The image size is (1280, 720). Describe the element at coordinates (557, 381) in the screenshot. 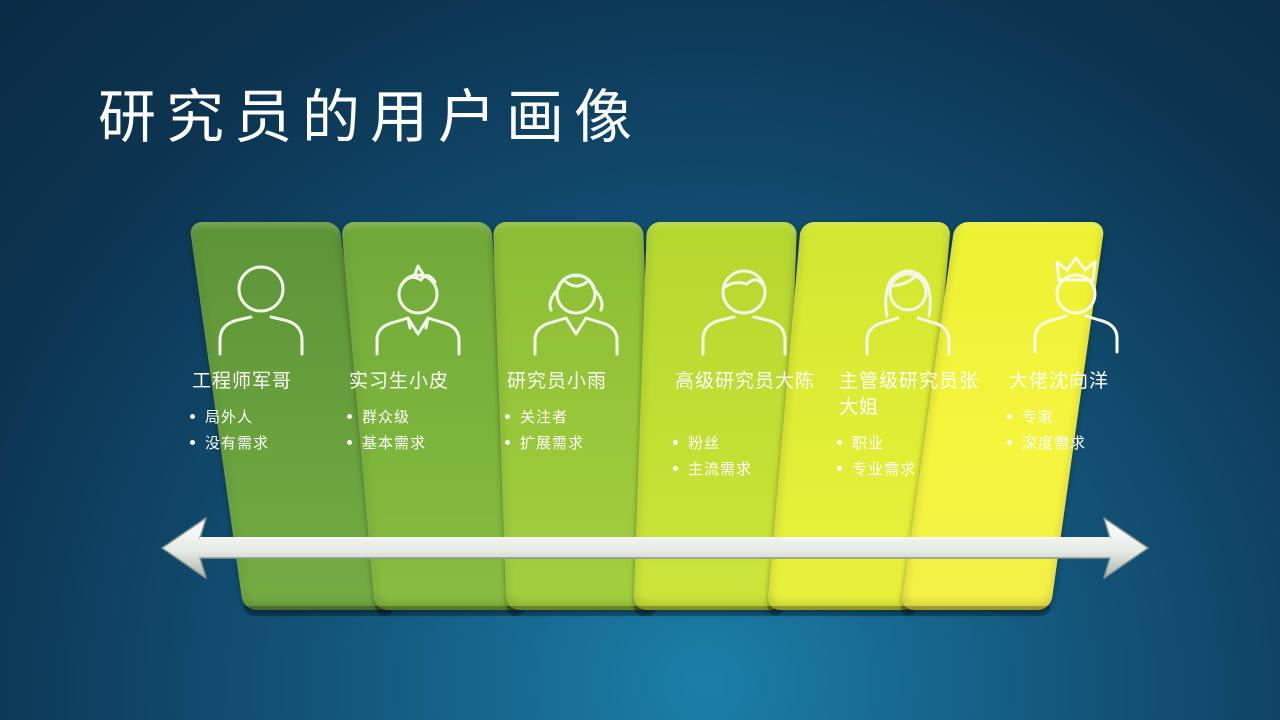

I see `persona-name: 研究员小雨` at that location.